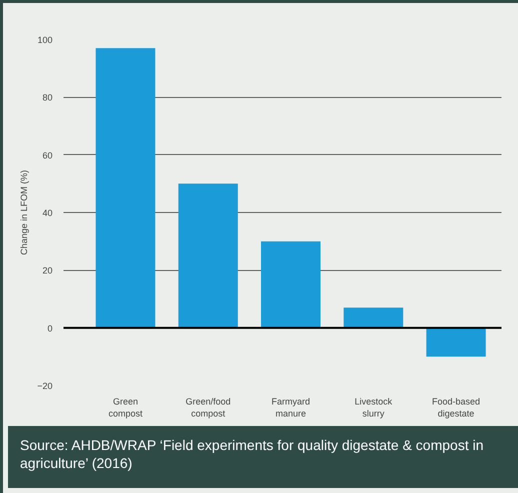 This screenshot has height=493, width=518. What do you see at coordinates (291, 407) in the screenshot?
I see `x-tick-label: Farmyard manure` at bounding box center [291, 407].